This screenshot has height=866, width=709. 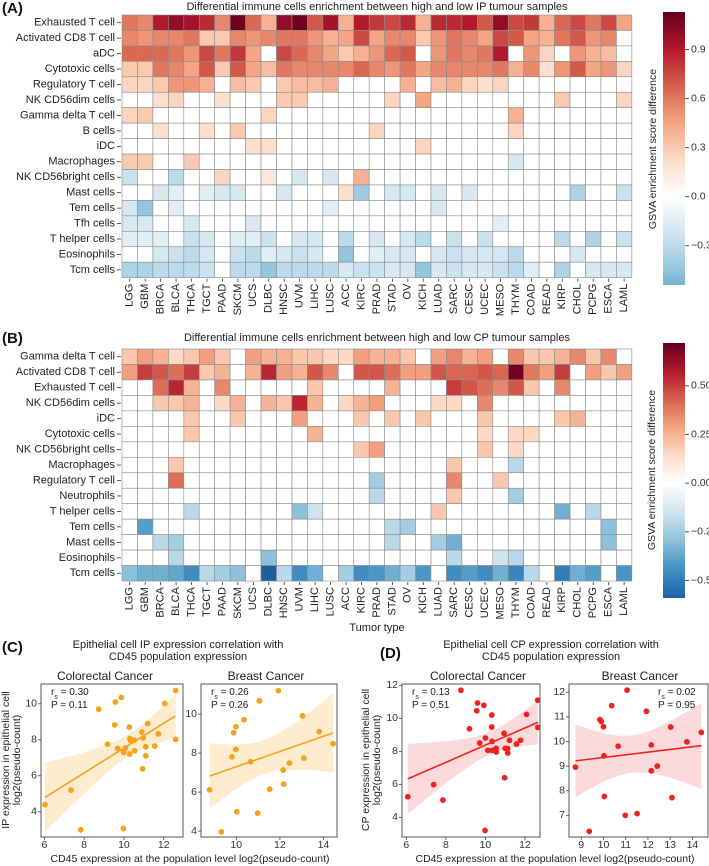 I want to click on x-tick-label: 10, so click(x=486, y=845).